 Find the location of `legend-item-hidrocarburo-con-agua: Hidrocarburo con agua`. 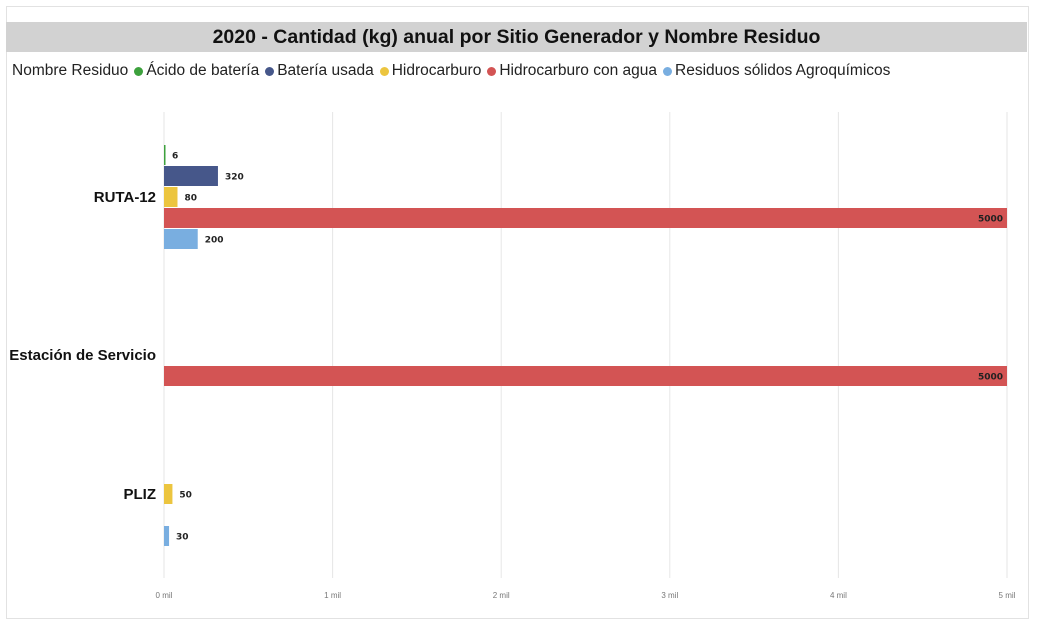

legend-item-hidrocarburo-con-agua: Hidrocarburo con agua is located at coordinates (572, 71).